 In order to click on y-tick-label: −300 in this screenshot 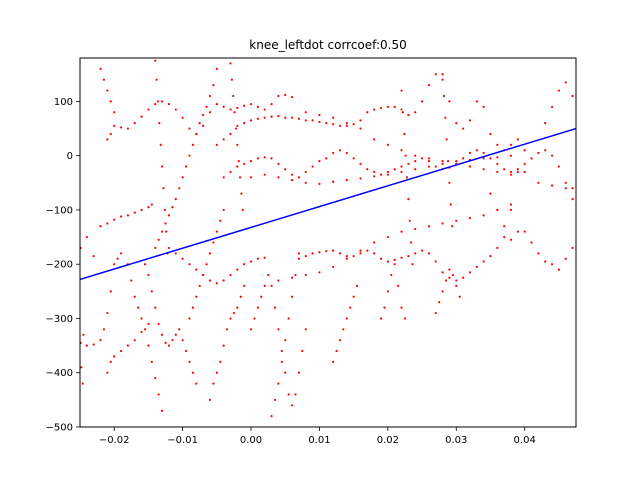, I will do `click(59, 319)`.